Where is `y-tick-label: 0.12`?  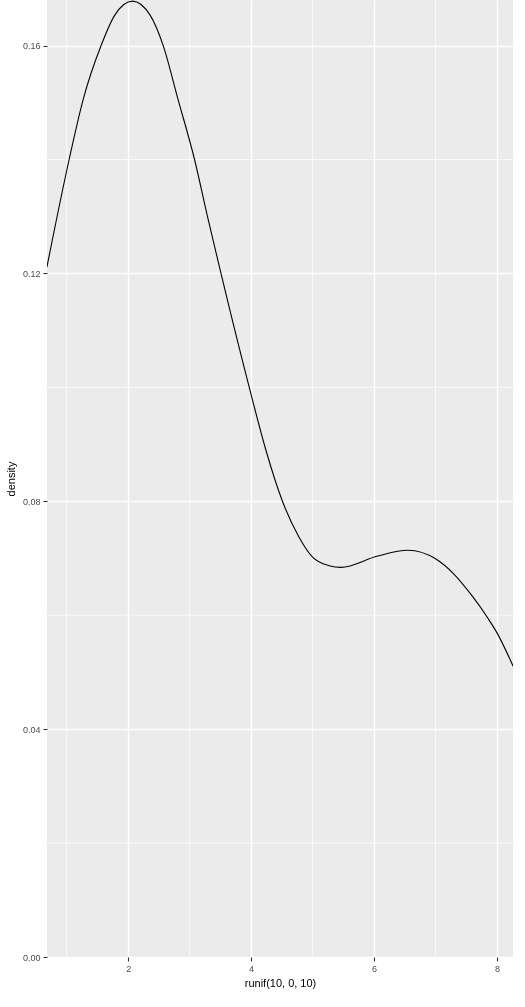
y-tick-label: 0.12 is located at coordinates (31, 273).